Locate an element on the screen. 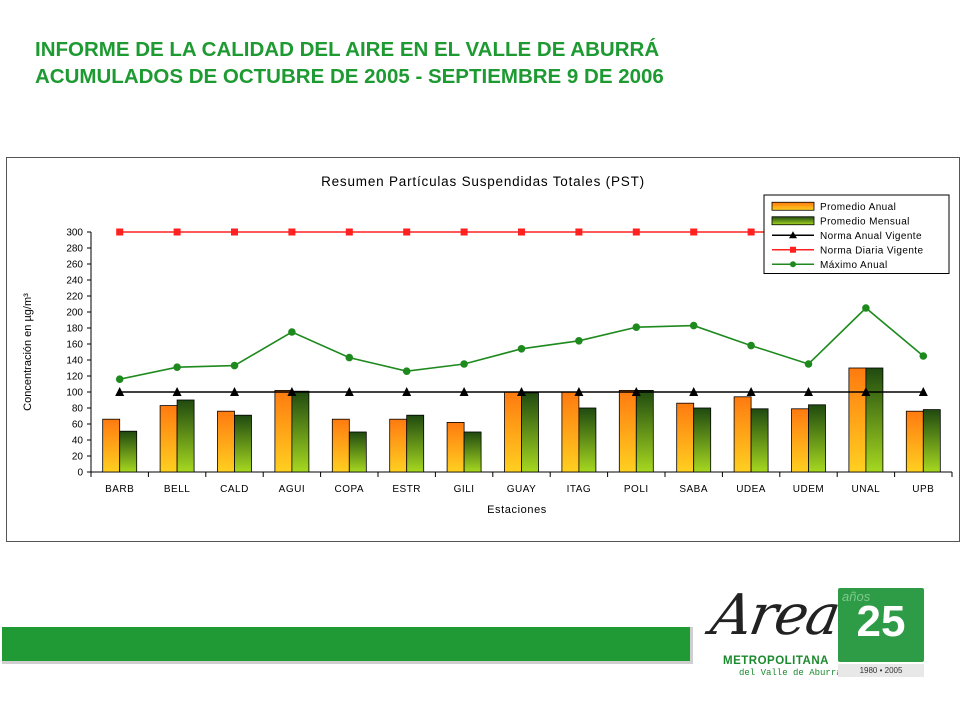  x-tick-label: GILI is located at coordinates (464, 489).